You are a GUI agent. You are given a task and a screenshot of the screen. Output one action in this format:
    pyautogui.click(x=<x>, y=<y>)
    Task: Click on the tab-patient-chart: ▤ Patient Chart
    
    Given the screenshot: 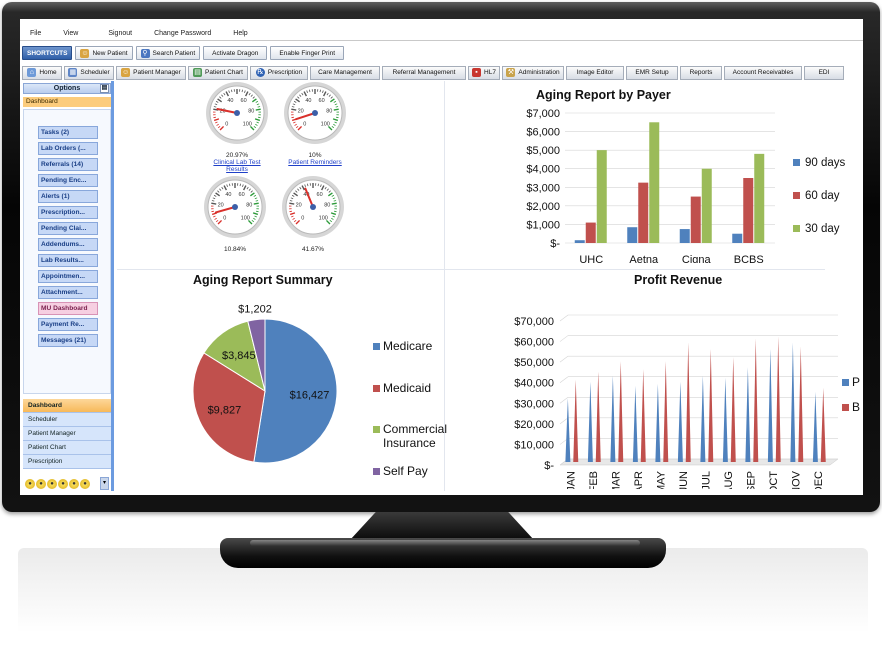 What is the action you would take?
    pyautogui.click(x=218, y=72)
    